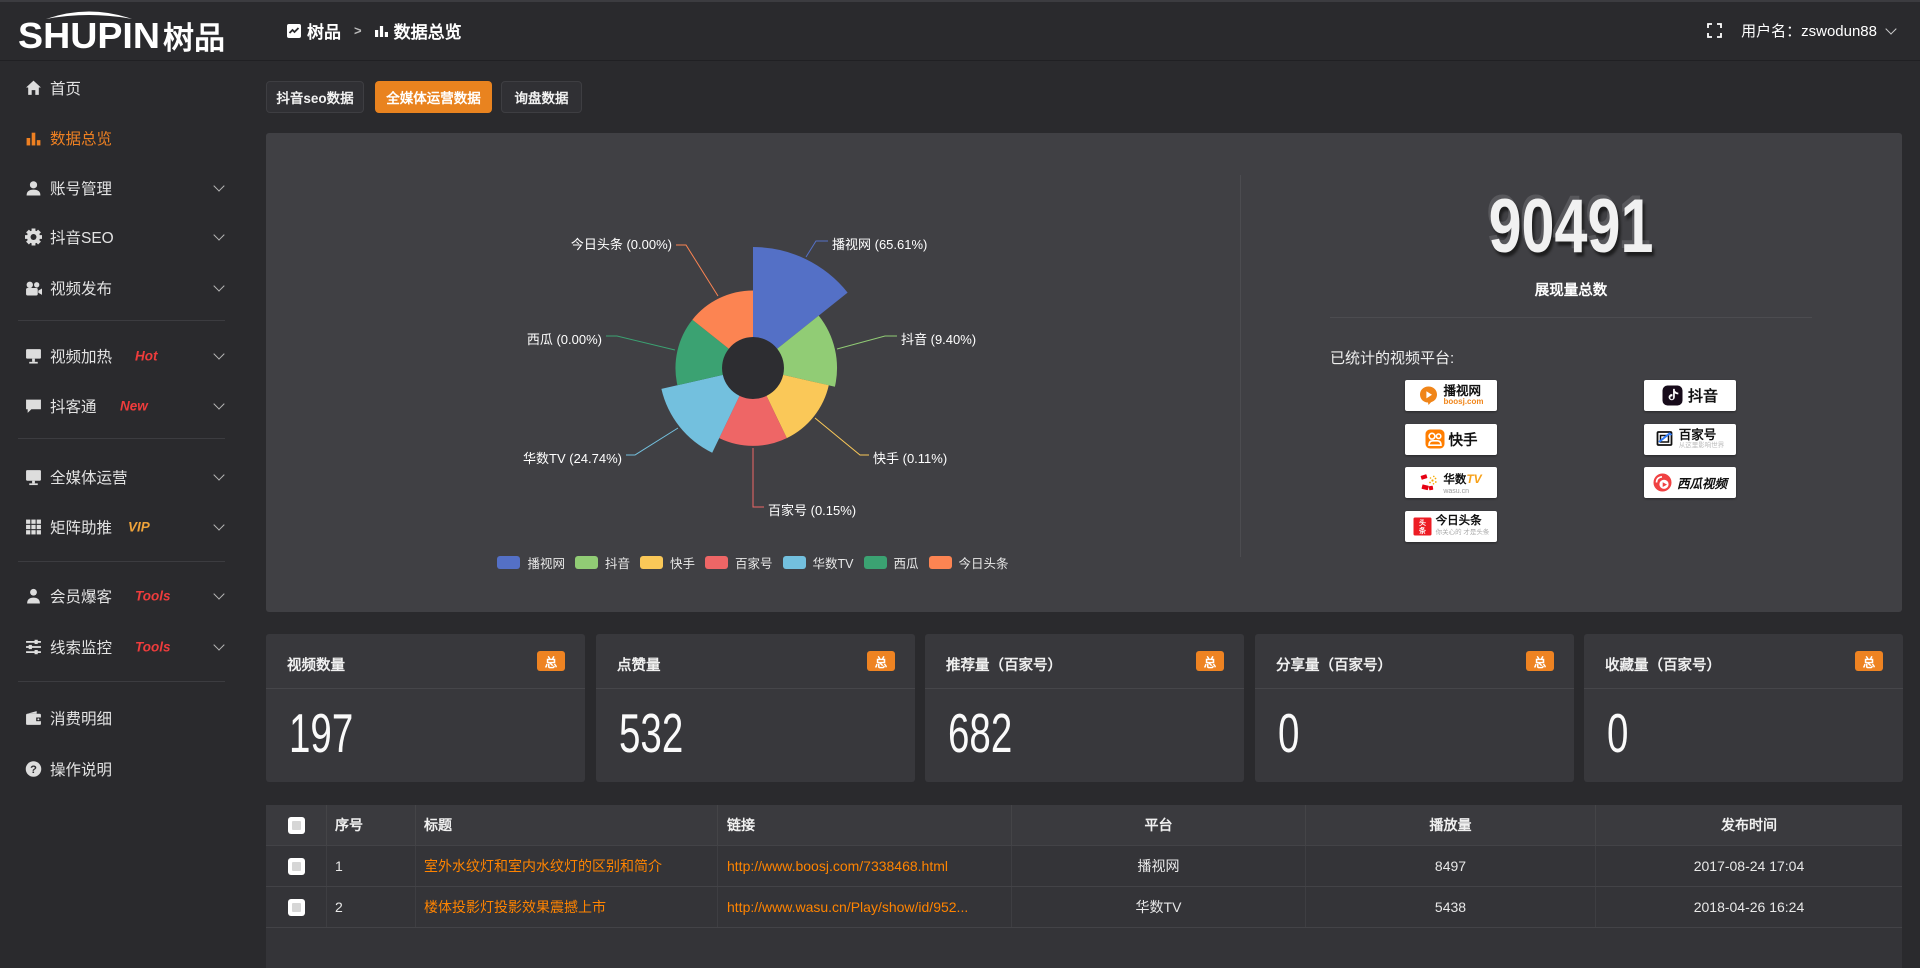  I want to click on svg-text: 播视网 (65.61%), so click(879, 244).